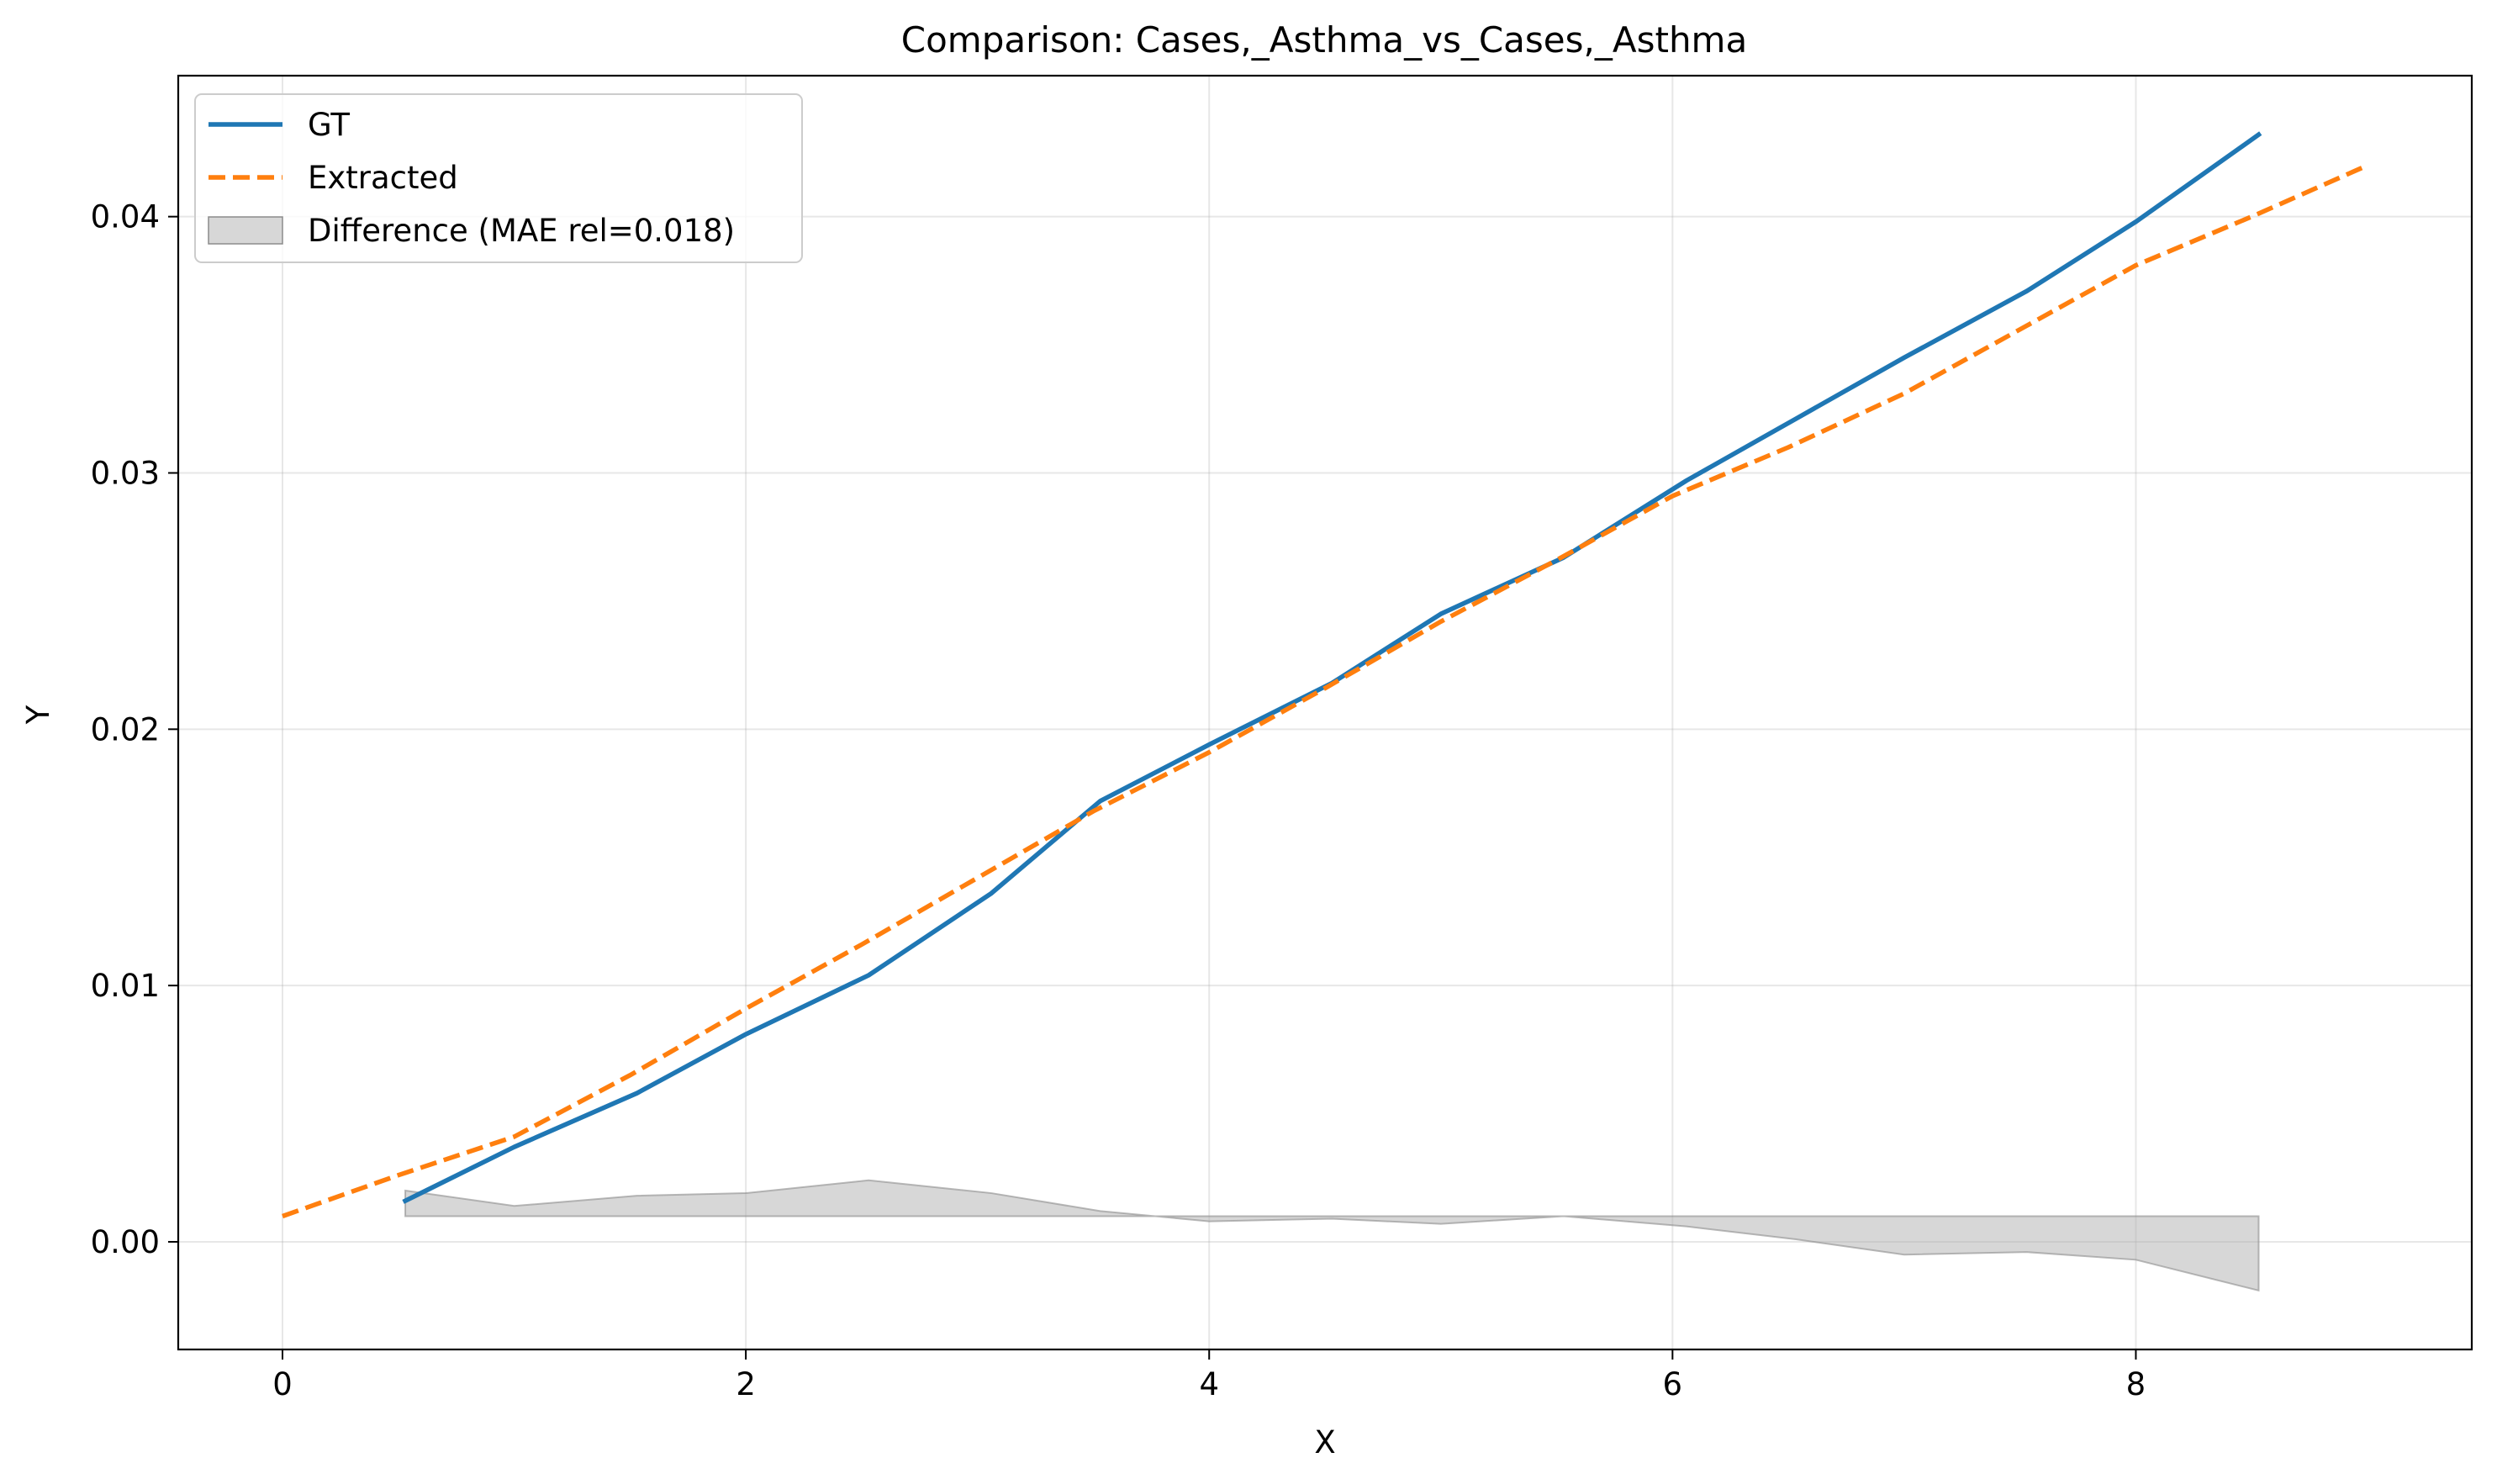 The width and height of the screenshot is (2497, 1484). I want to click on x-tick-label: 4, so click(1209, 1384).